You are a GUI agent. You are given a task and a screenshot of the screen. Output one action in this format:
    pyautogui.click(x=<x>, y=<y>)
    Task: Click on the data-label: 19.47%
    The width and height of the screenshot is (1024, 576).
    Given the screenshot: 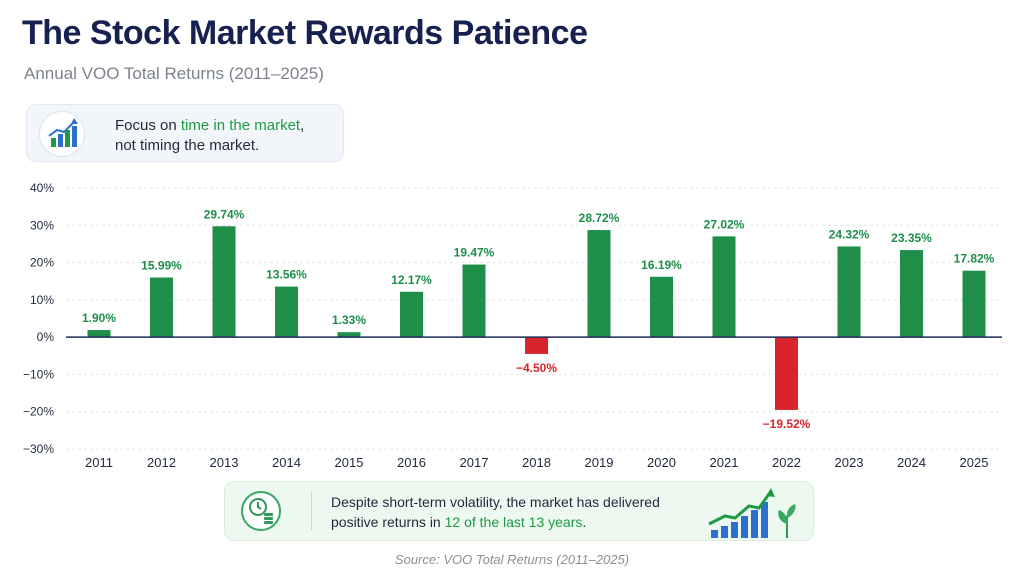 What is the action you would take?
    pyautogui.click(x=474, y=253)
    